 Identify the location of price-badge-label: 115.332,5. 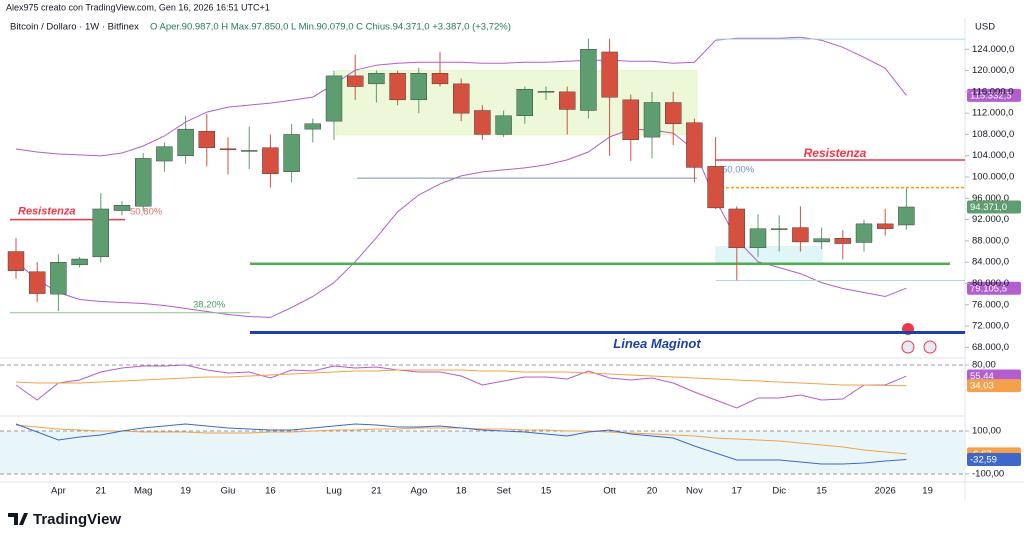
(991, 95).